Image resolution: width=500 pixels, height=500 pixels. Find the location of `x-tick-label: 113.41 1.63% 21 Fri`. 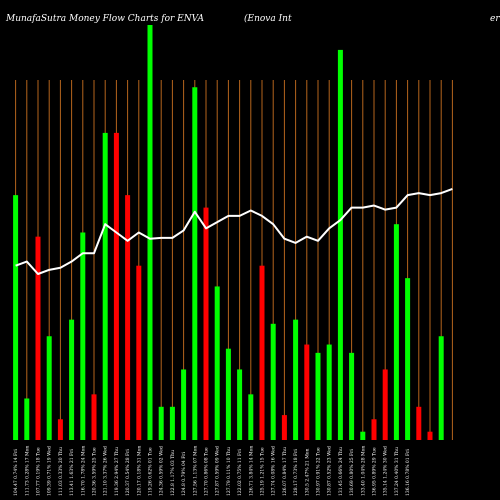

x-tick-label: 113.41 1.63% 21 Fri is located at coordinates (72, 472).